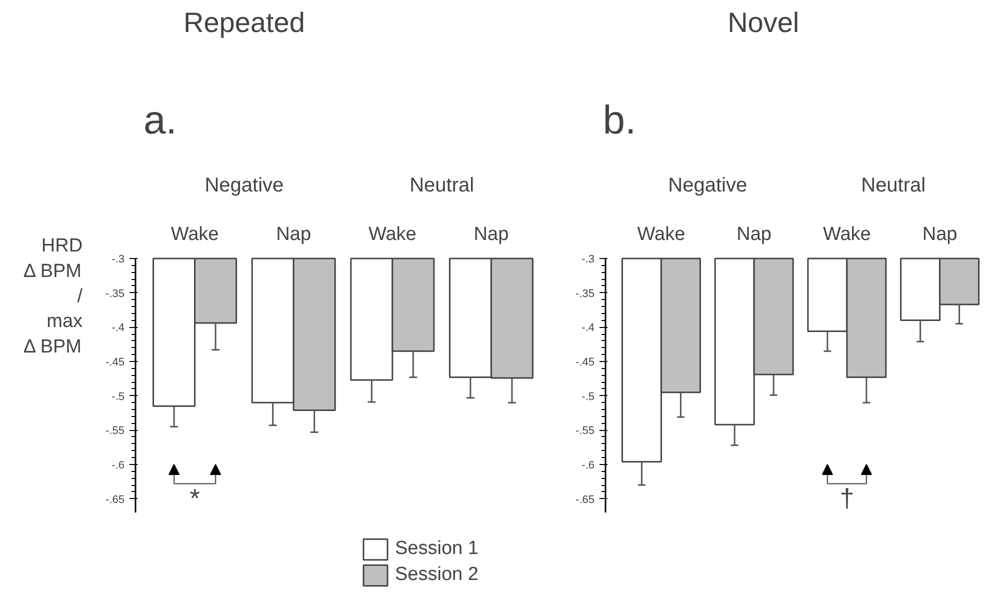 Image resolution: width=998 pixels, height=593 pixels. What do you see at coordinates (764, 22) in the screenshot?
I see `chart-title: Novel` at bounding box center [764, 22].